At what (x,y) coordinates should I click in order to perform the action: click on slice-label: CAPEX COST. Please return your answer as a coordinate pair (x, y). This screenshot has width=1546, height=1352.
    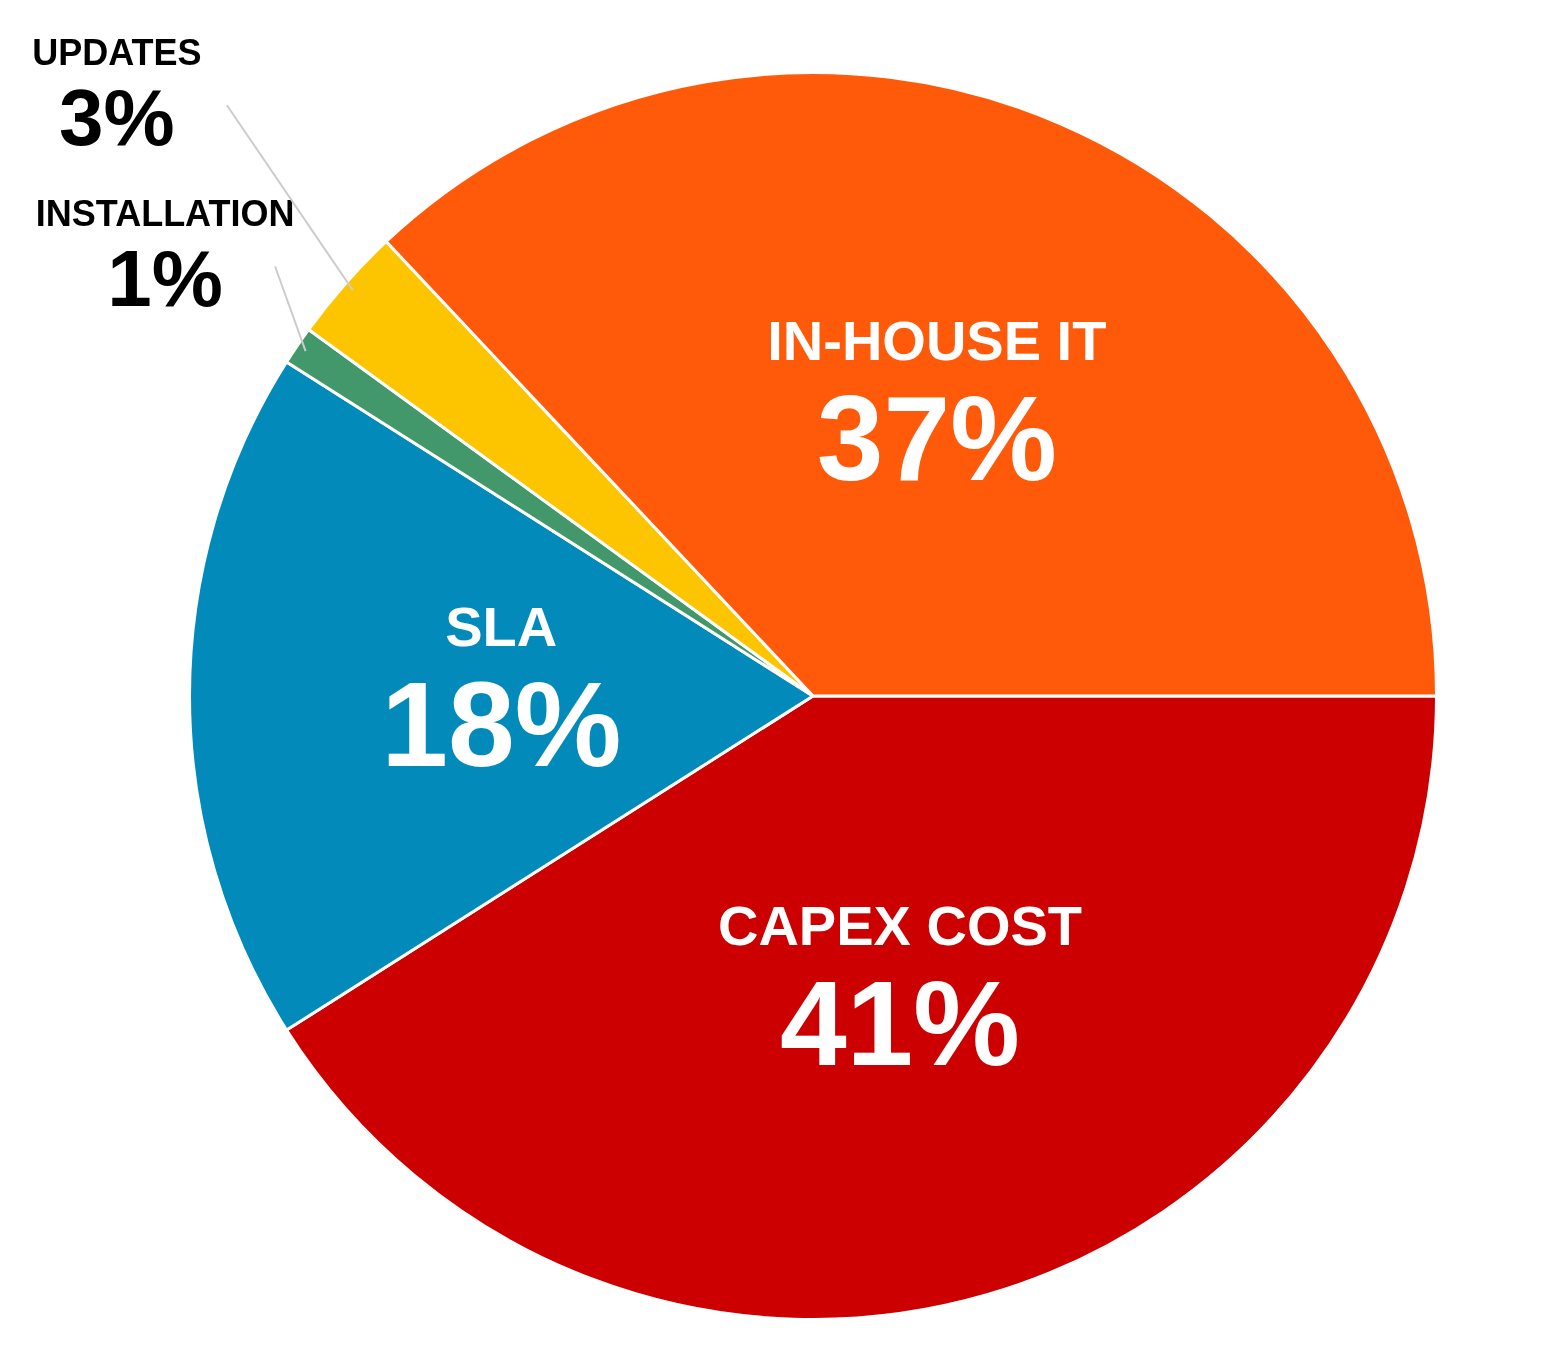
    Looking at the image, I should click on (900, 926).